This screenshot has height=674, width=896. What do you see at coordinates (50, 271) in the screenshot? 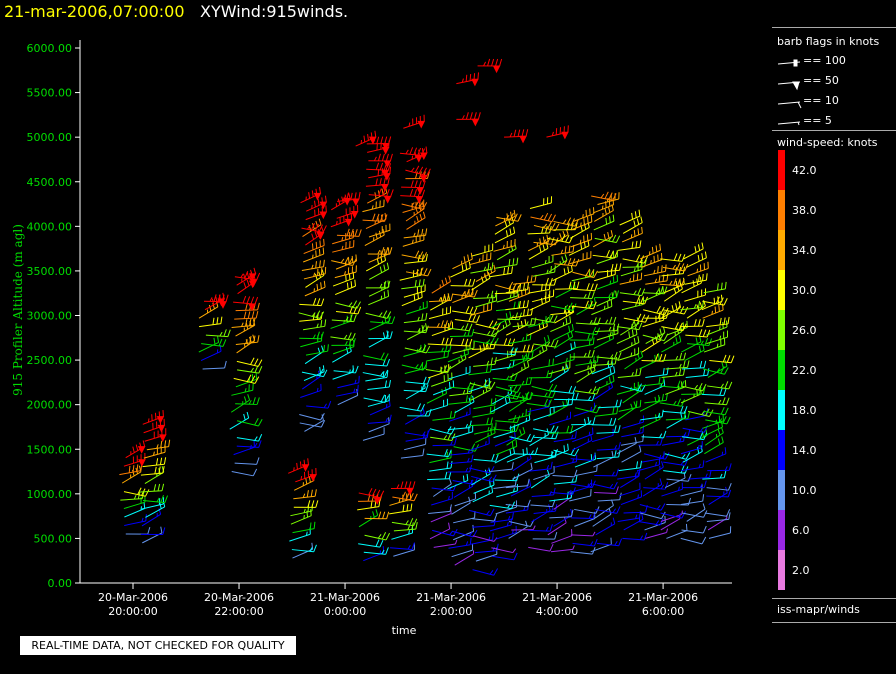
I see `y-tick-label: 3500.00` at bounding box center [50, 271].